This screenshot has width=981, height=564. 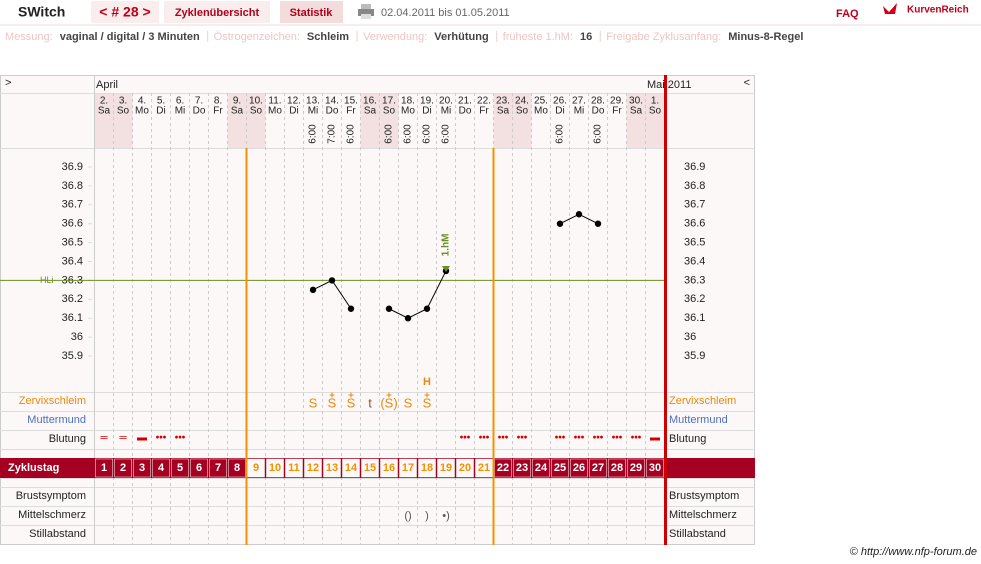 I want to click on cycle-day: 29, so click(x=636, y=468).